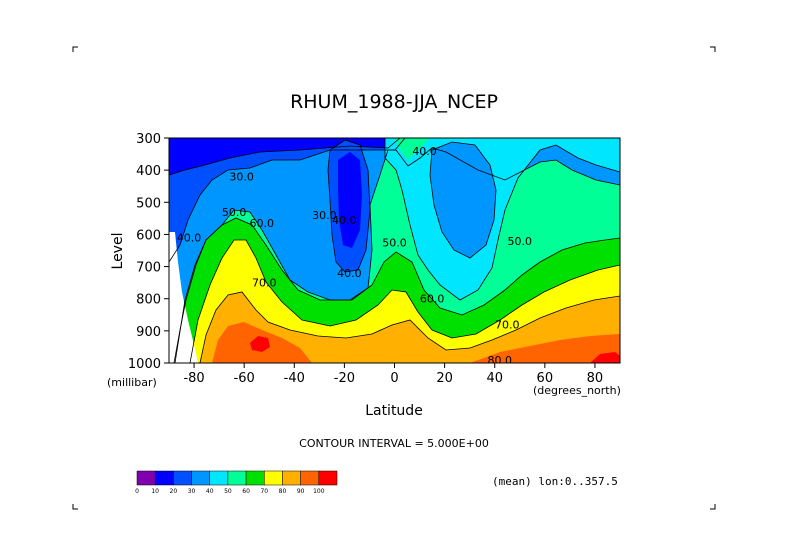 Image resolution: width=789 pixels, height=558 pixels. I want to click on x-tick-label: 0, so click(394, 378).